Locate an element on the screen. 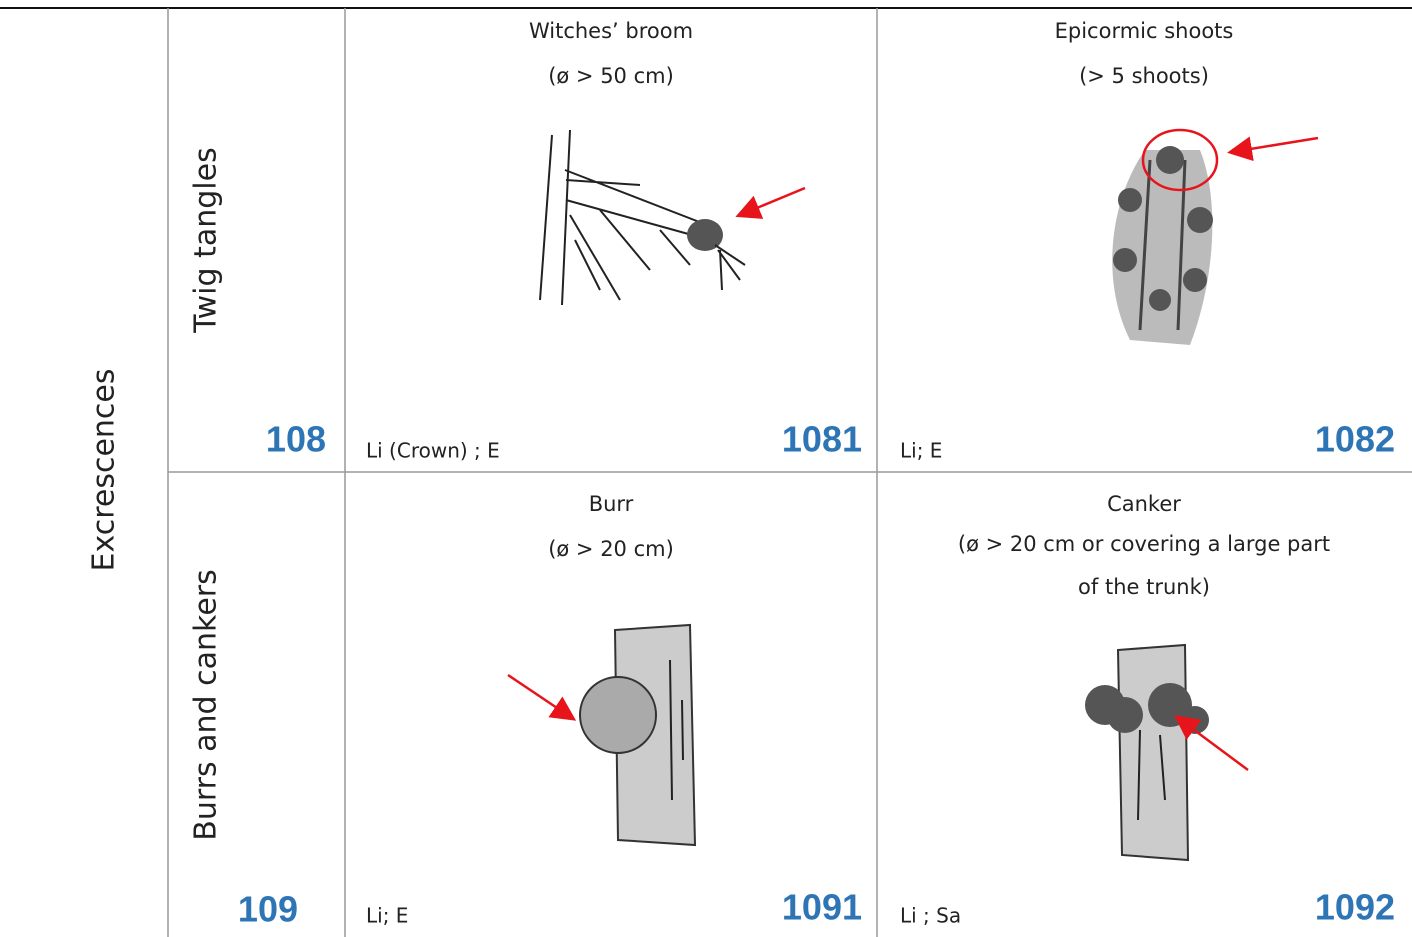 This screenshot has width=1412, height=937. cell-subtitle: (ø > 50 cm) is located at coordinates (611, 76).